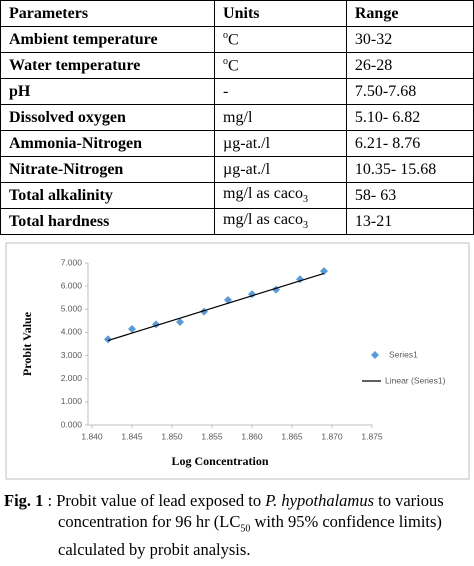  I want to click on x-axis-title: Log Concentration, so click(220, 461).